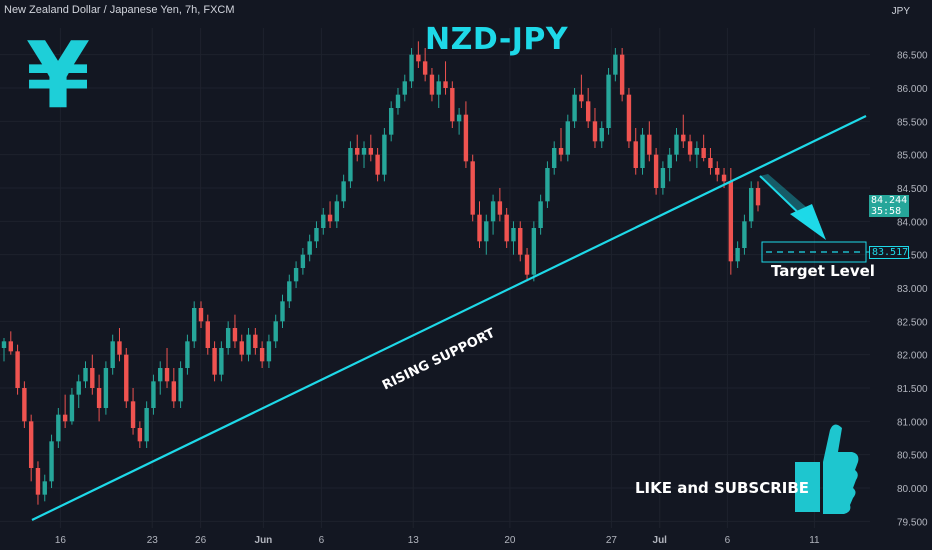  I want to click on last-price-value: 84.244, so click(889, 200).